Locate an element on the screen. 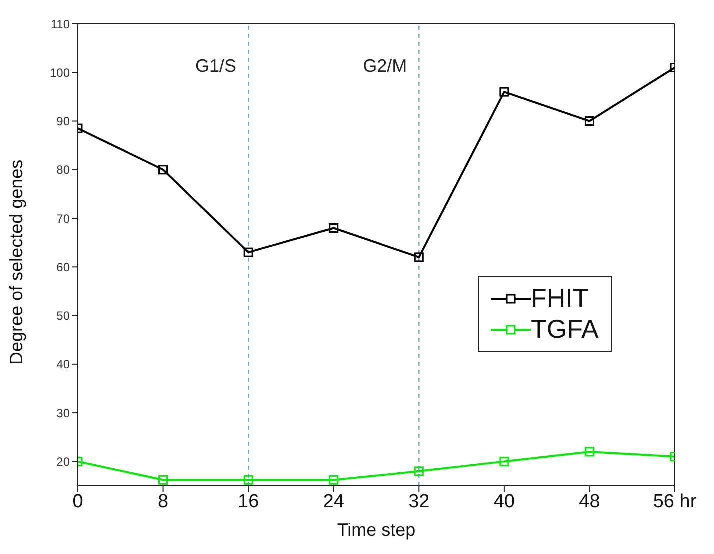  legend-label: TGFA is located at coordinates (565, 329).